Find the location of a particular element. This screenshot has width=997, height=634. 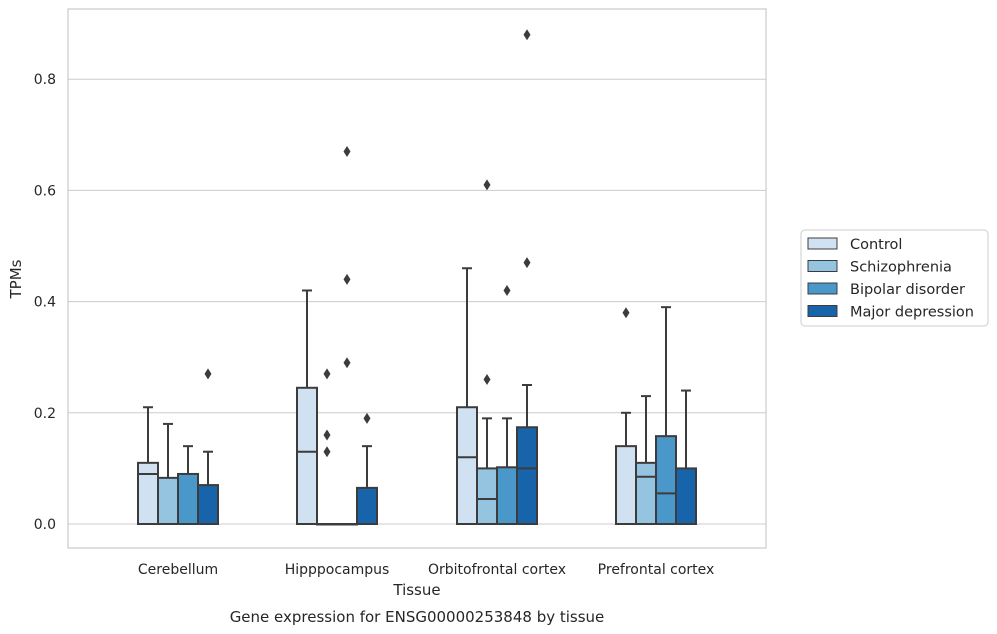

legend-label: Major depression is located at coordinates (912, 313).